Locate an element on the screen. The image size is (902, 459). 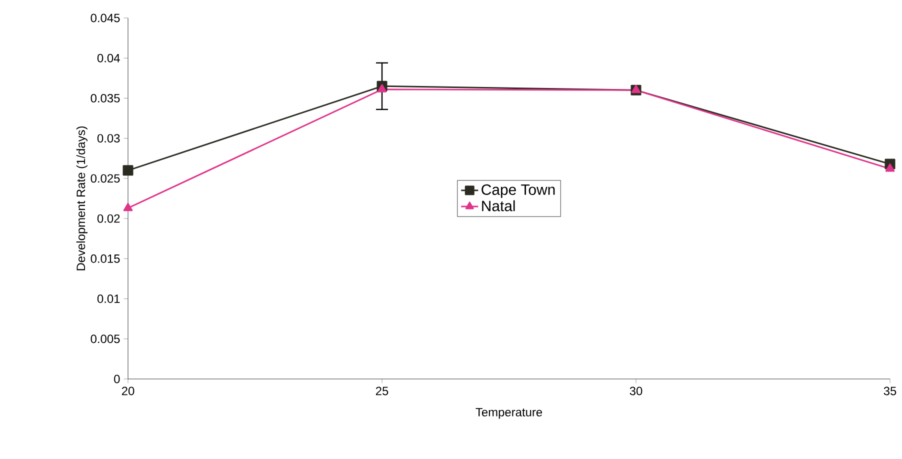
y-tick-label: 0.02 is located at coordinates (108, 218).